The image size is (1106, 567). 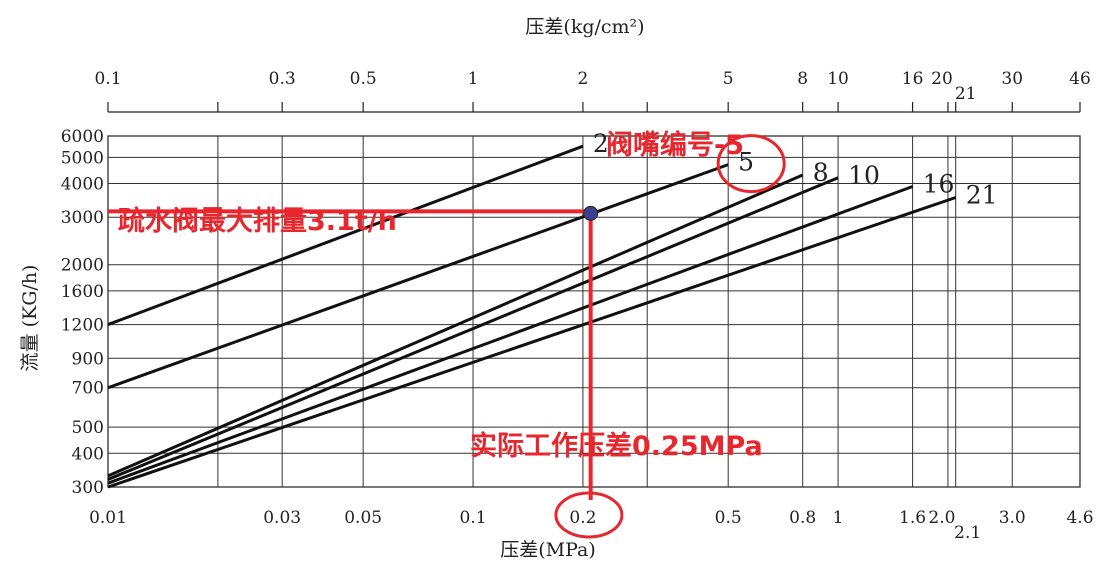 I want to click on y-tick-label: 500, so click(x=88, y=428).